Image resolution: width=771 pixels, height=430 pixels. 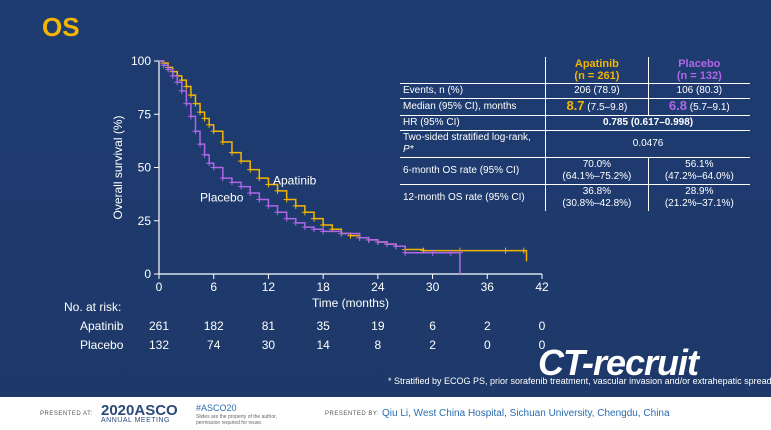 I want to click on risk-value-placebo: 2, so click(x=432, y=345).